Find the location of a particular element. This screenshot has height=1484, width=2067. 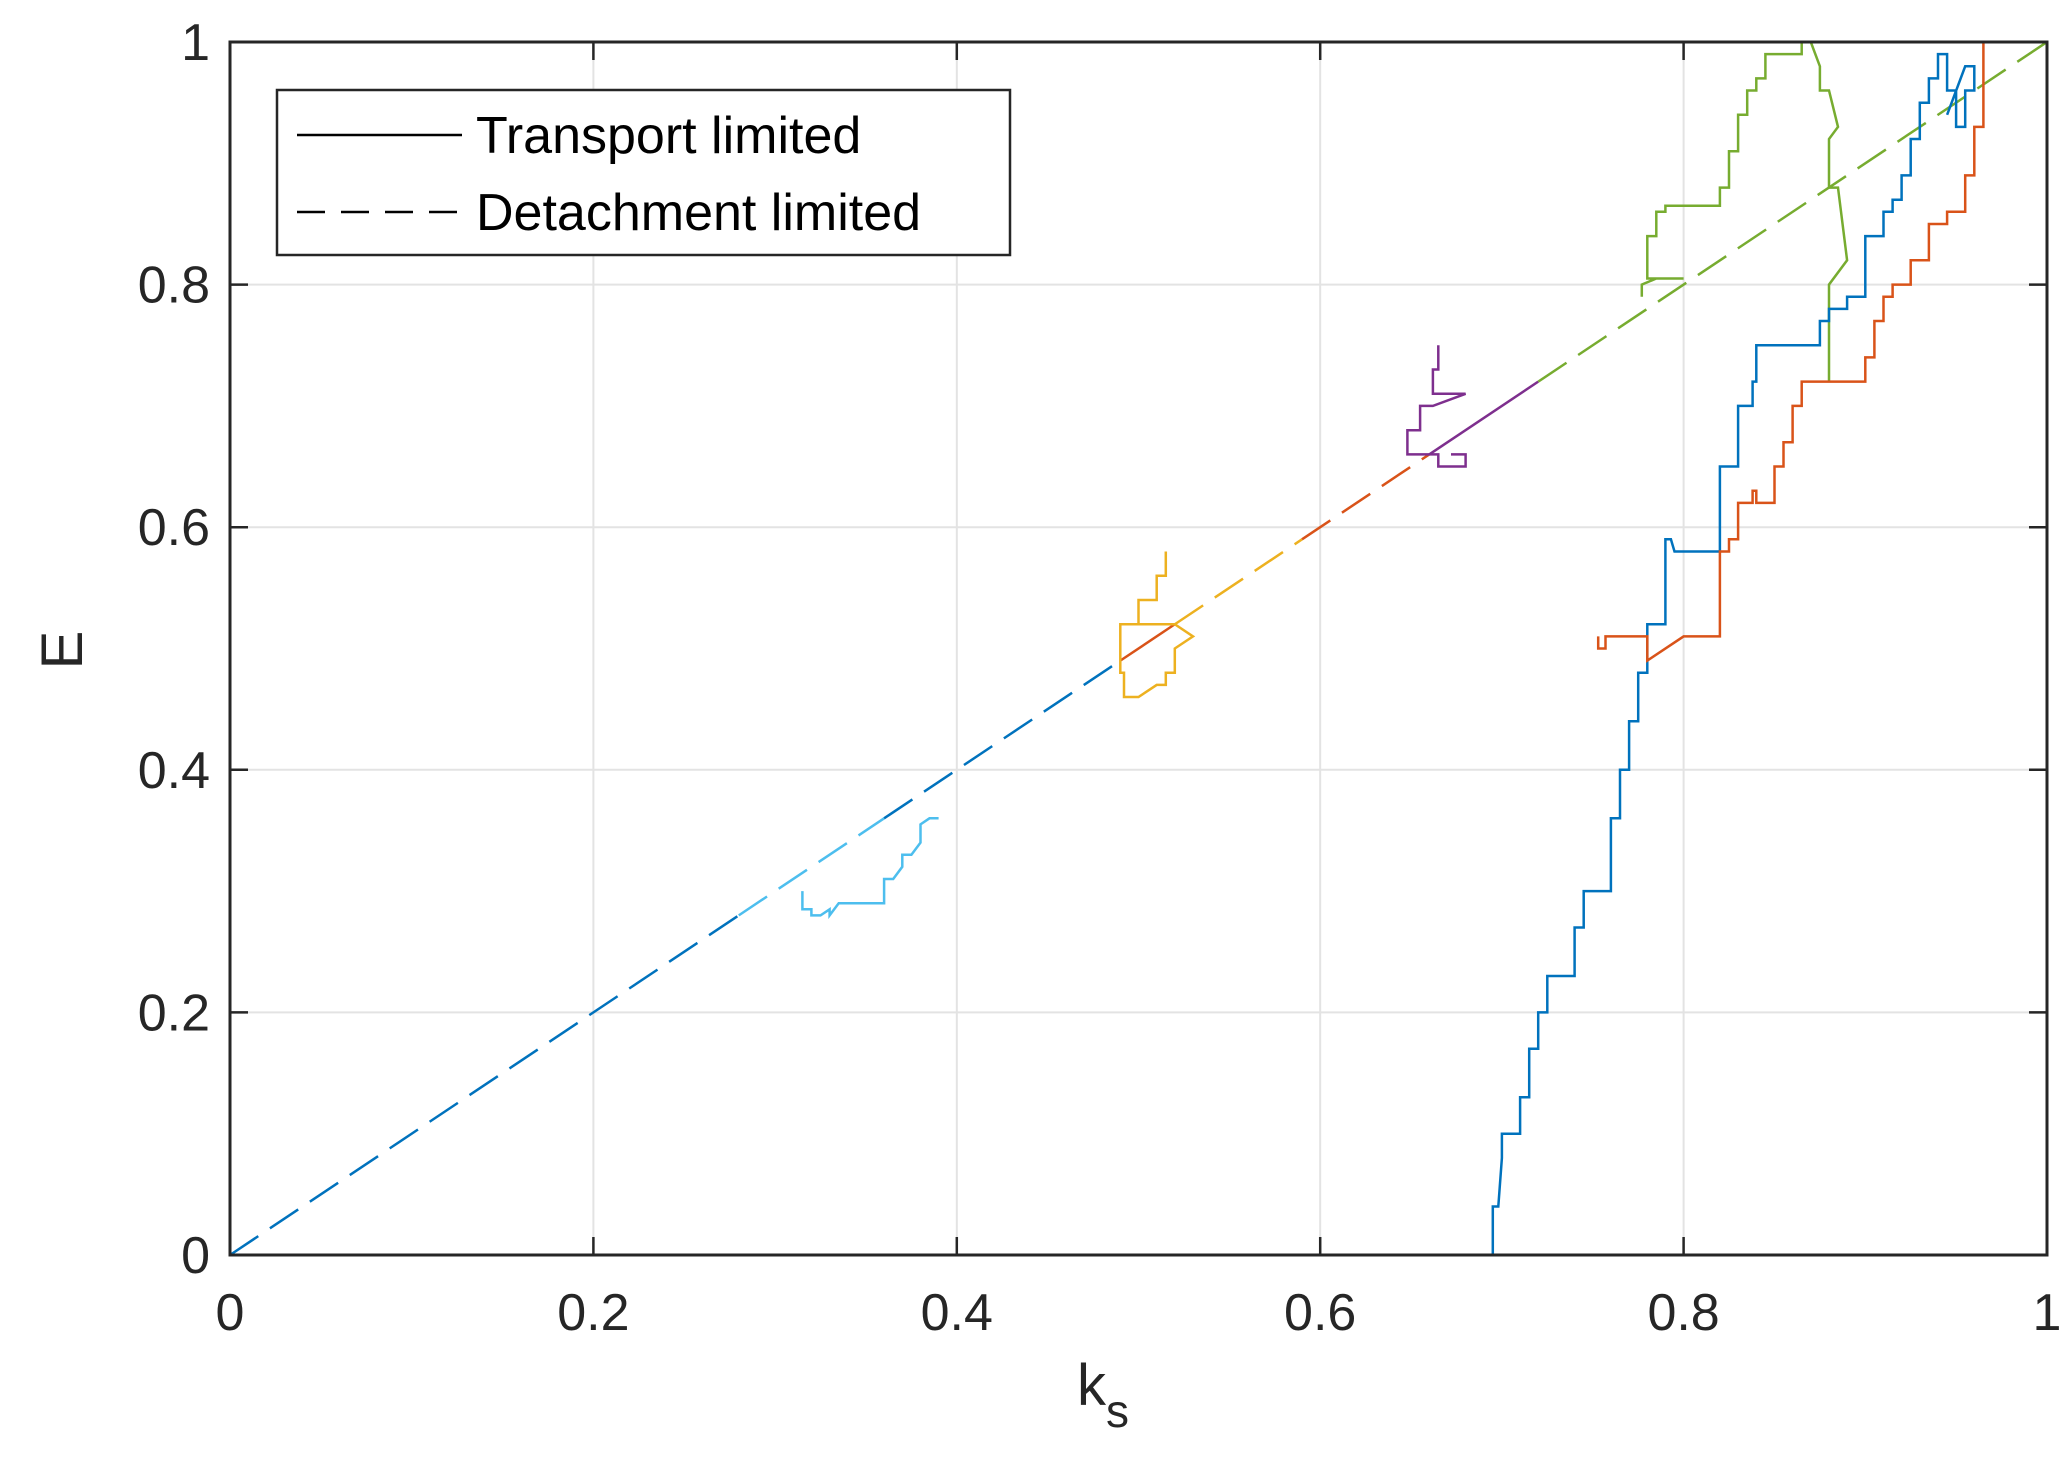

x-tick-label-5: 1 is located at coordinates (2047, 1313).